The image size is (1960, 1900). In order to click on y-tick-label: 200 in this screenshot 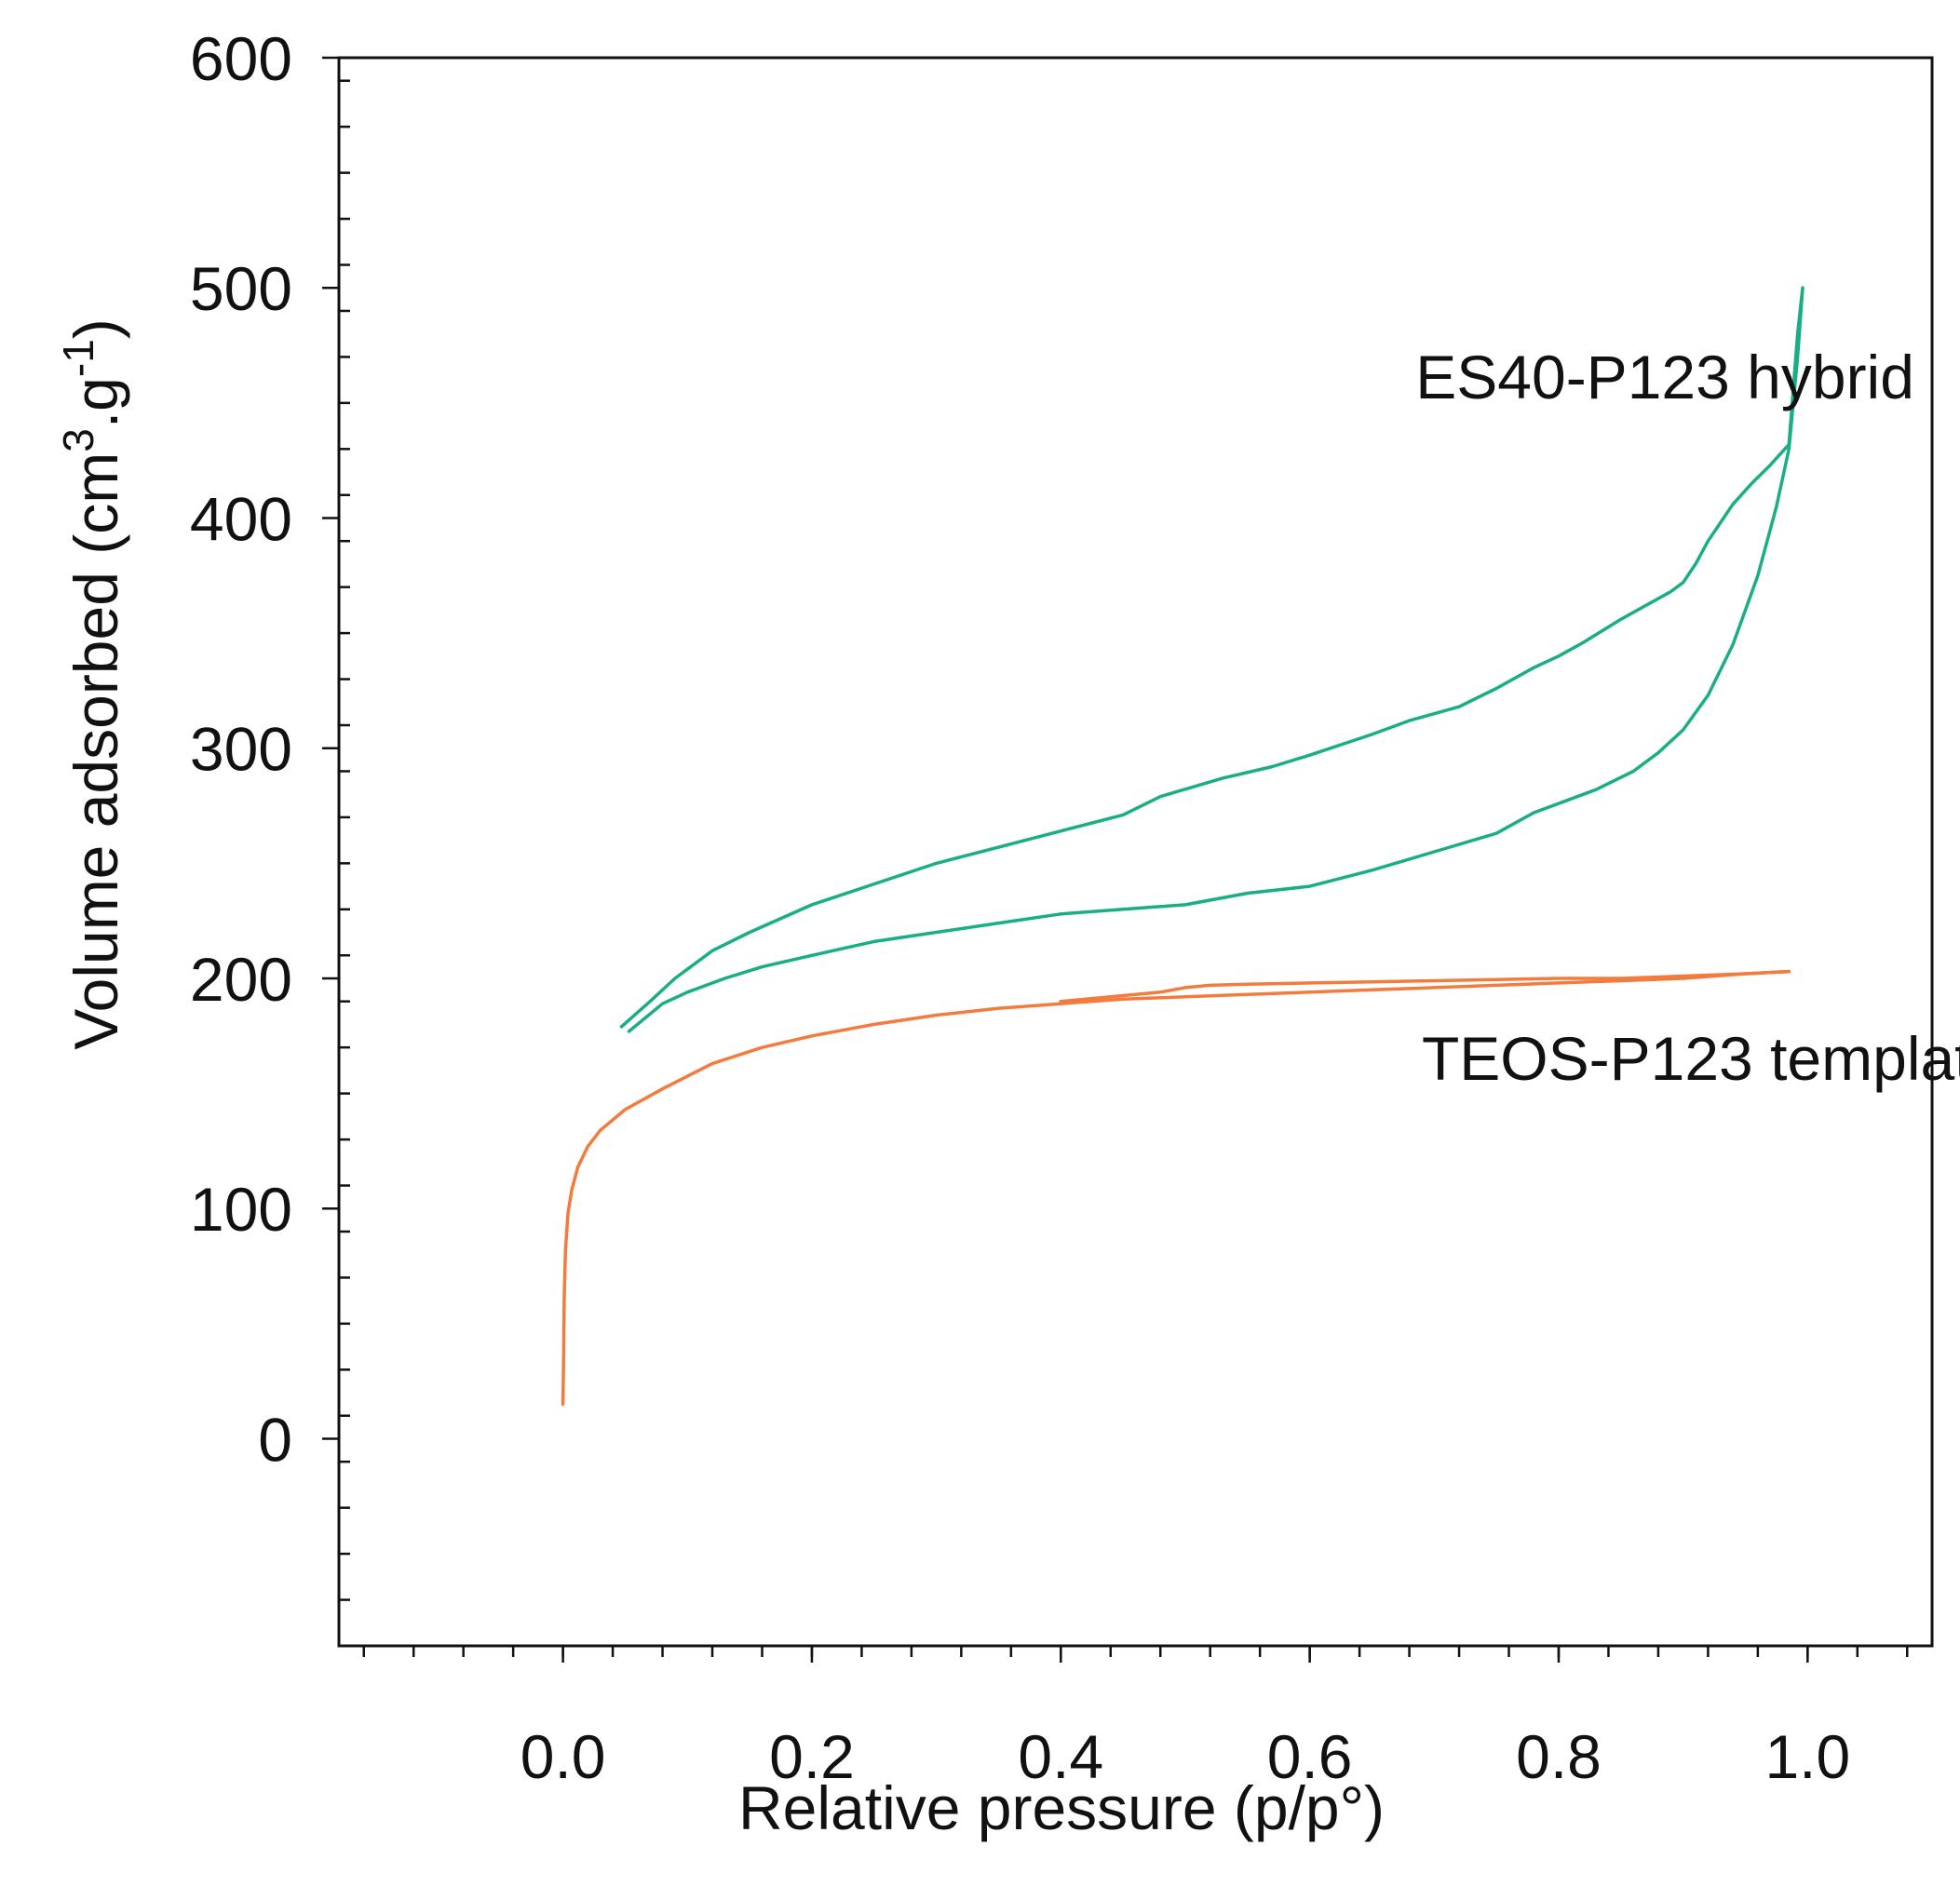, I will do `click(241, 979)`.